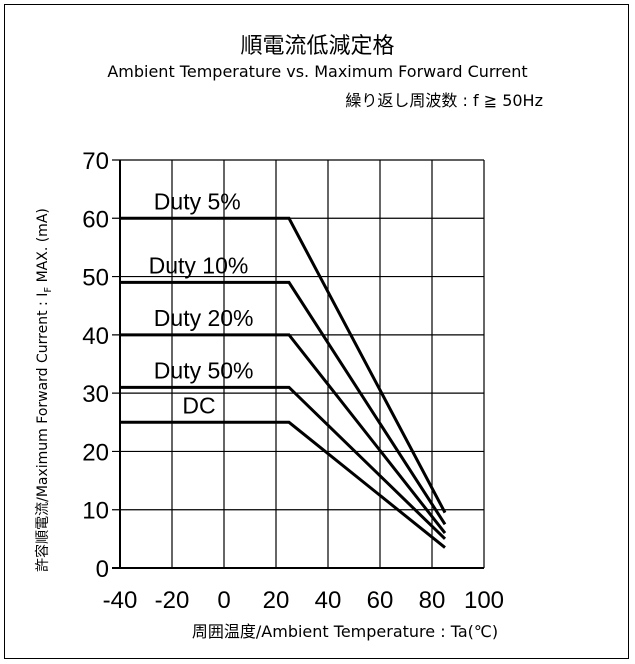 This screenshot has height=664, width=635. I want to click on series-label: Duty 20%, so click(204, 318).